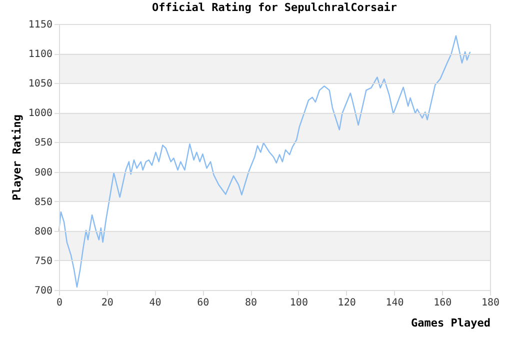  I want to click on y-tick-label: 750, so click(43, 261).